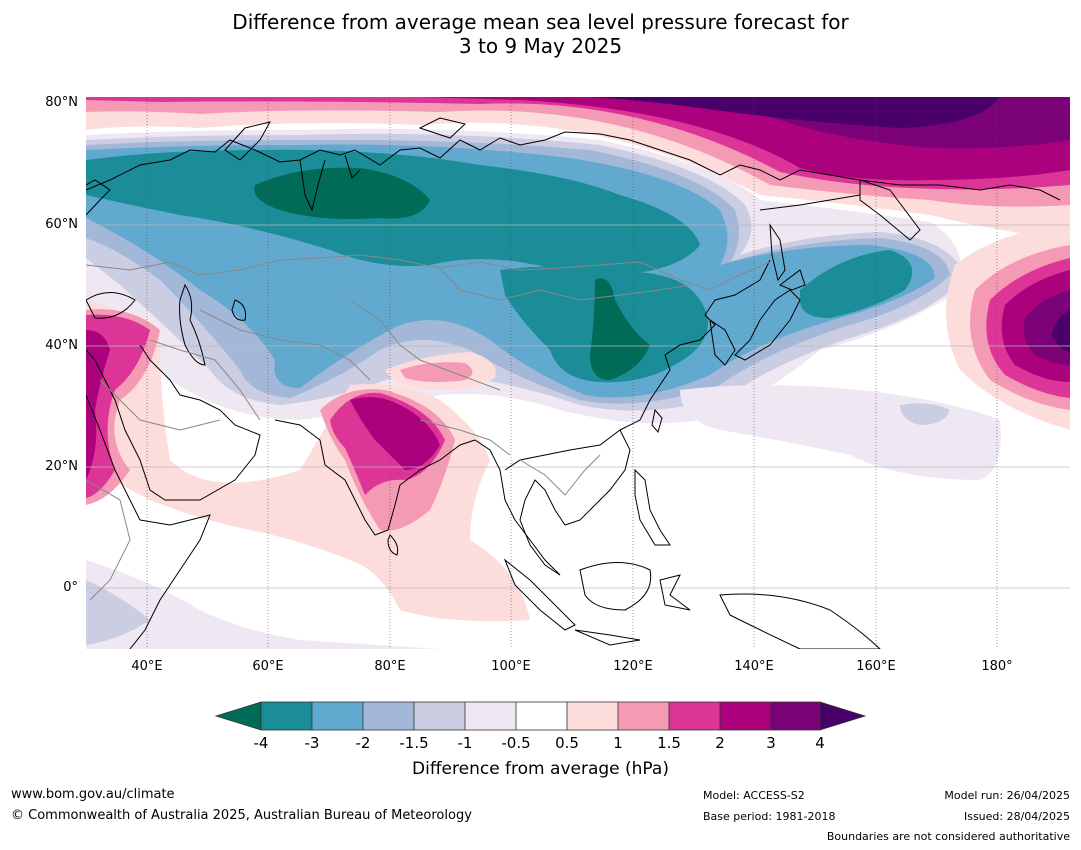  What do you see at coordinates (375, 477) in the screenshot?
I see `coastline-india` at bounding box center [375, 477].